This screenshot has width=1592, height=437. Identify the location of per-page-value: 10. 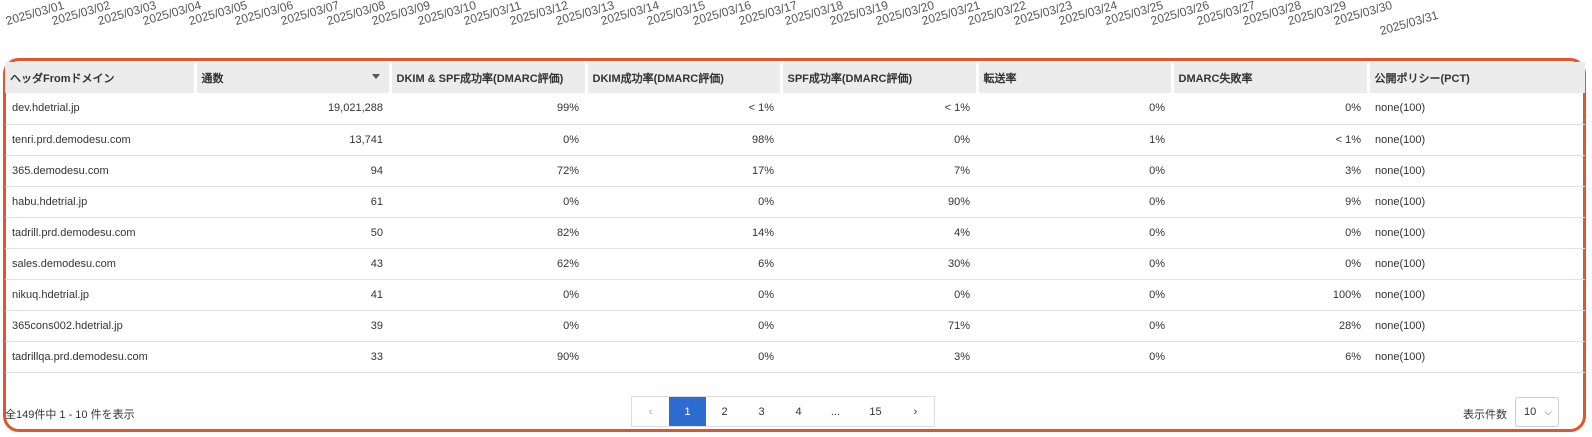
(1530, 412).